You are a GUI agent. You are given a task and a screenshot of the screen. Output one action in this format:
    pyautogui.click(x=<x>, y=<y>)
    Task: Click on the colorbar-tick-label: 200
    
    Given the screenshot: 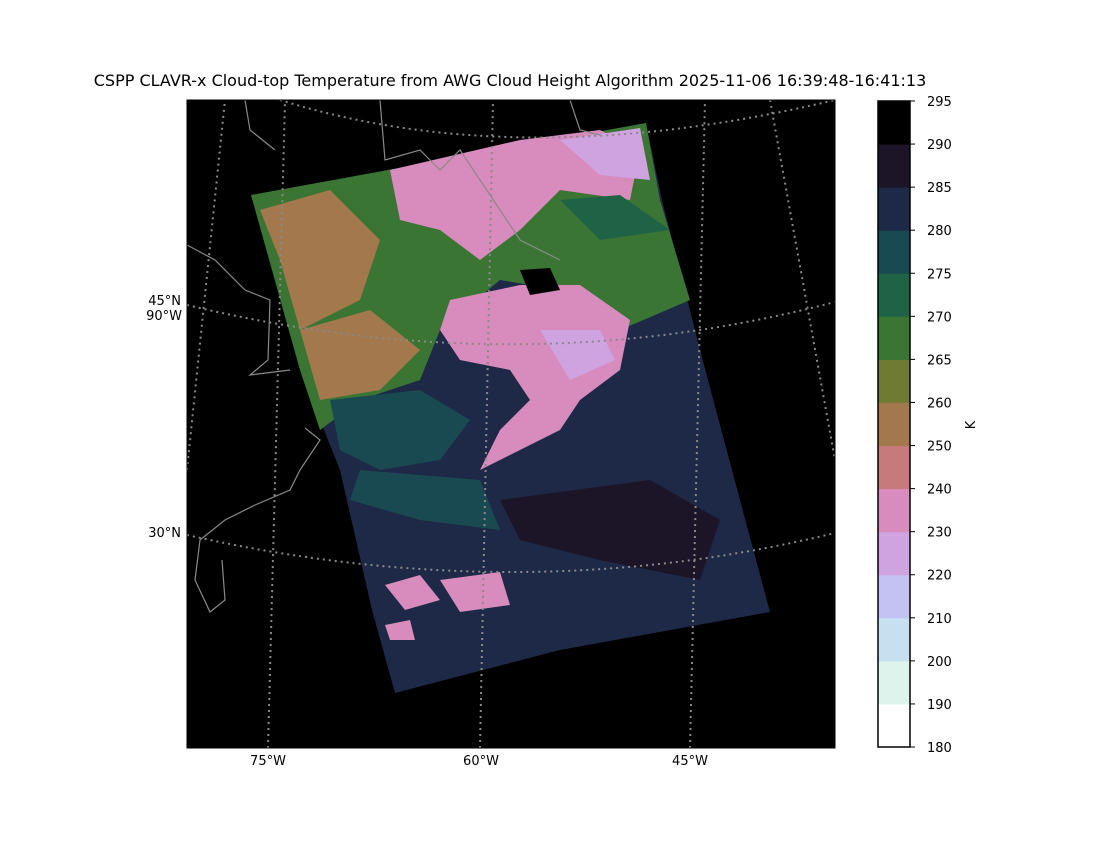 What is the action you would take?
    pyautogui.click(x=939, y=662)
    